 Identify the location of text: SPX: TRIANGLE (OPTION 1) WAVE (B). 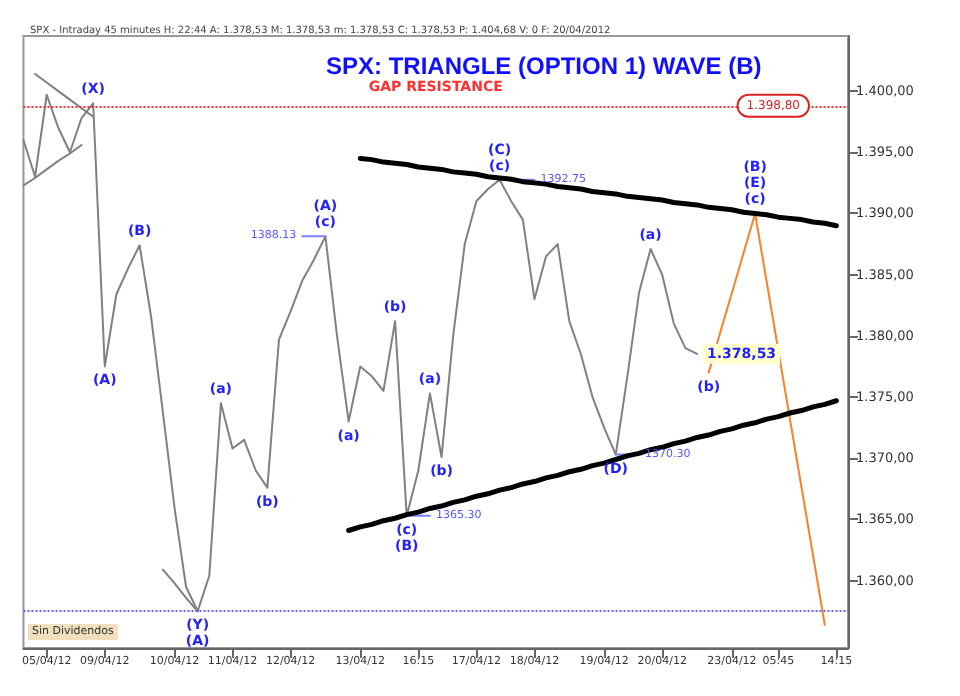
(544, 66).